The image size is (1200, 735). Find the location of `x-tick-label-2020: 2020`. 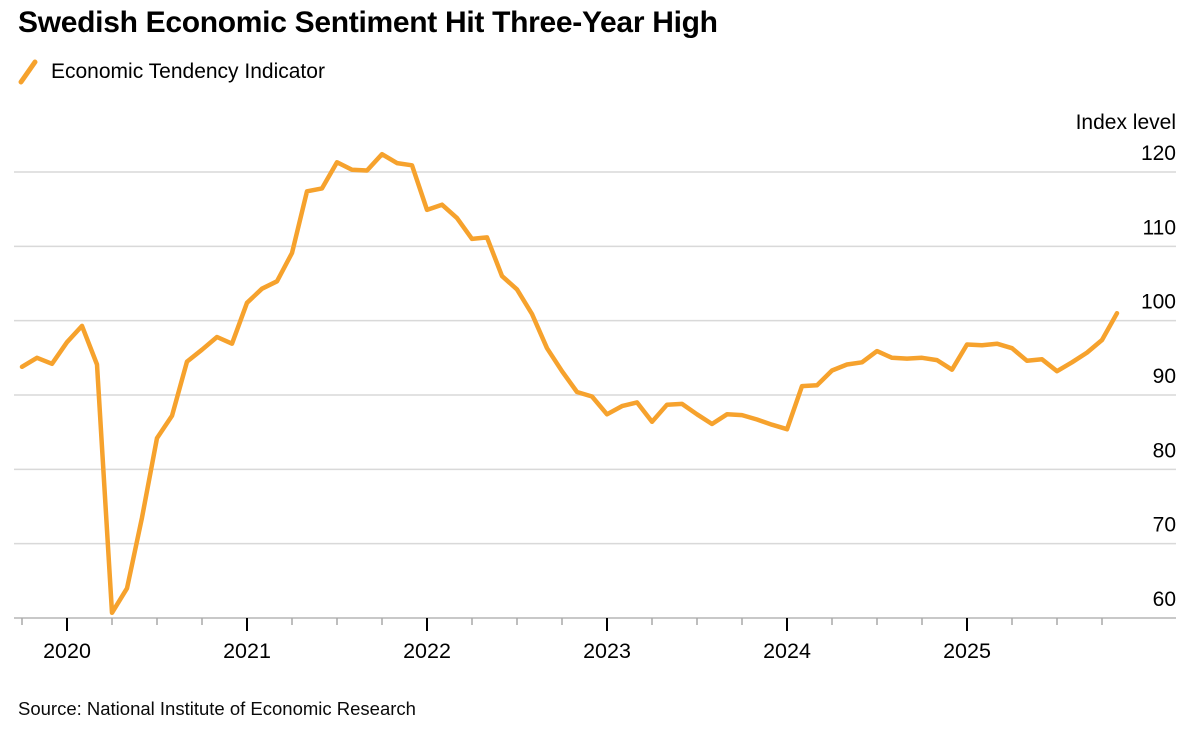

x-tick-label-2020: 2020 is located at coordinates (67, 651).